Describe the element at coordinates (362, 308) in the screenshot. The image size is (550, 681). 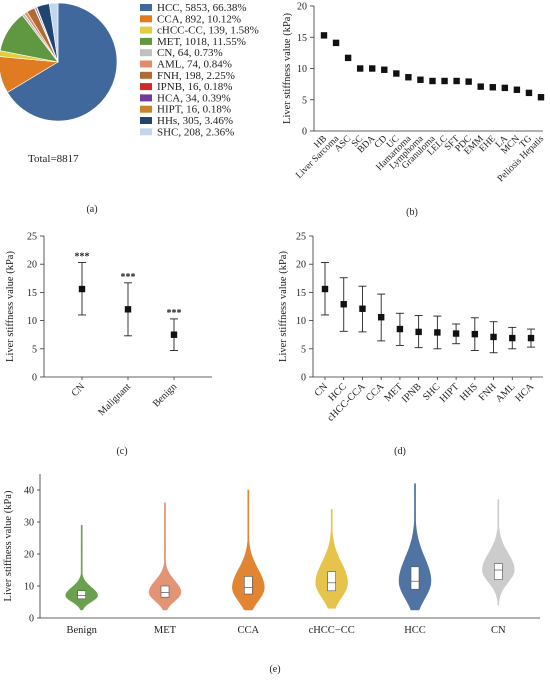
I see `mean-point-chcc-cca` at that location.